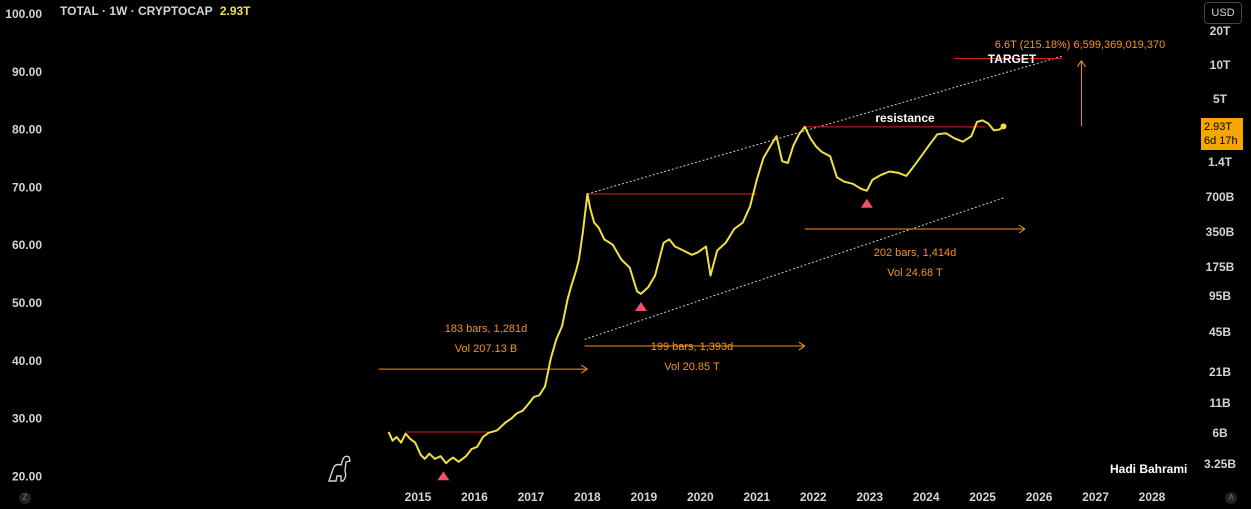  Describe the element at coordinates (795, 268) in the screenshot. I see `channel-lower-line` at that location.